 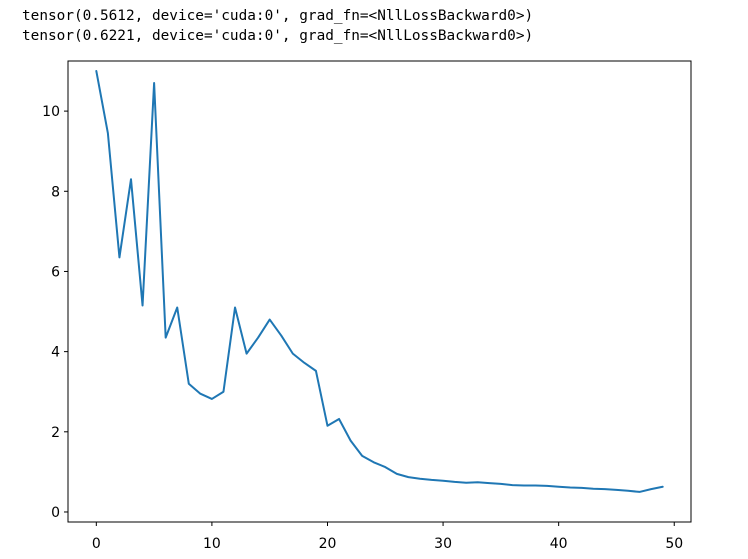 I want to click on x-tick-label: 50, so click(x=674, y=544).